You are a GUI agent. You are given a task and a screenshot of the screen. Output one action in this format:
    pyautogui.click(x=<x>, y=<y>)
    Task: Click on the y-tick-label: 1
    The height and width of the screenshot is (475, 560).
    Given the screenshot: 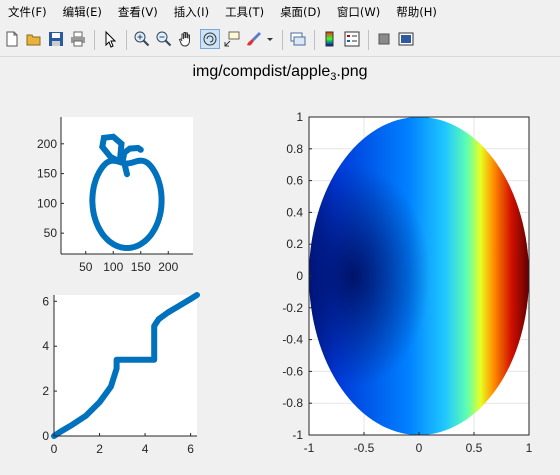 What is the action you would take?
    pyautogui.click(x=299, y=117)
    